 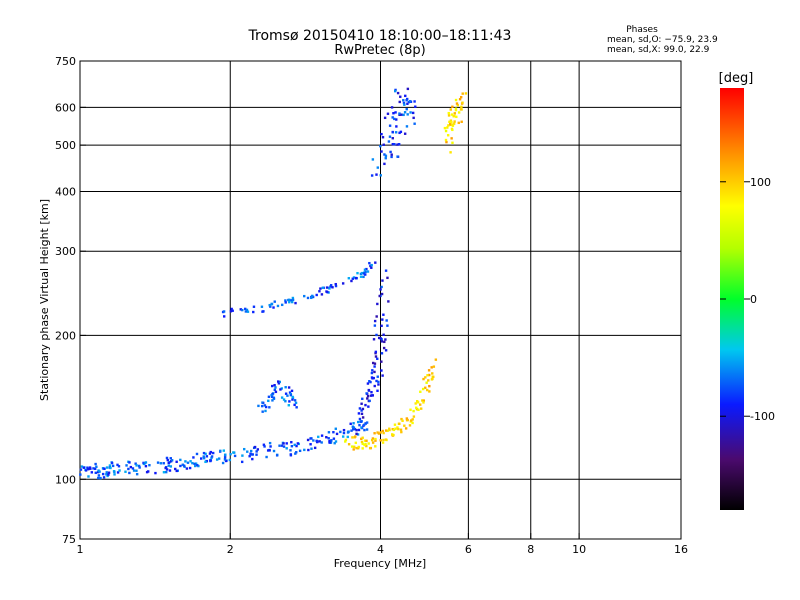 I want to click on colorbar-label: [deg], so click(x=736, y=78).